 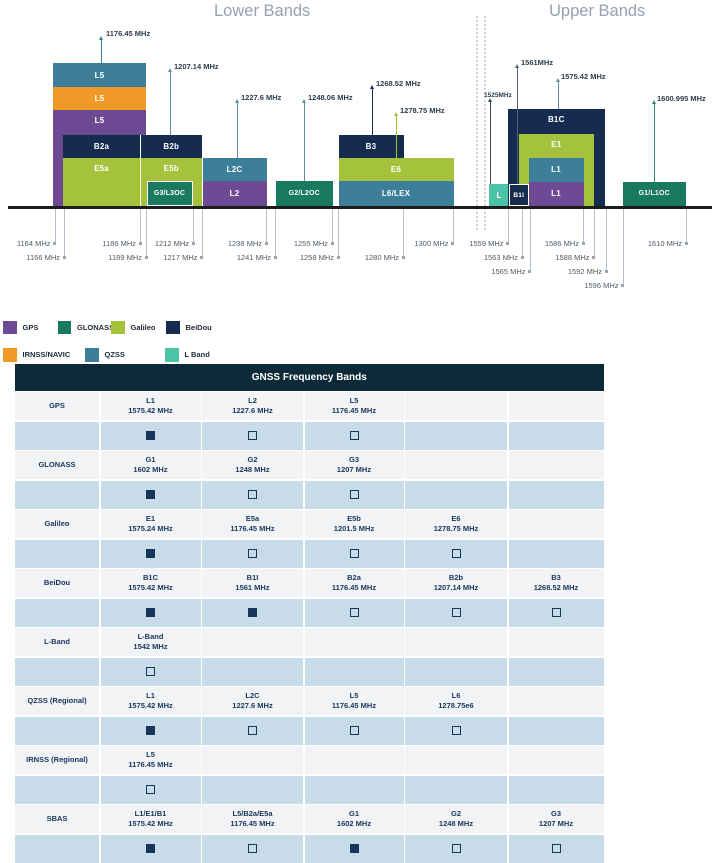 I want to click on band-cell-glonass-g1: G1 1602 MHz, so click(x=150, y=465).